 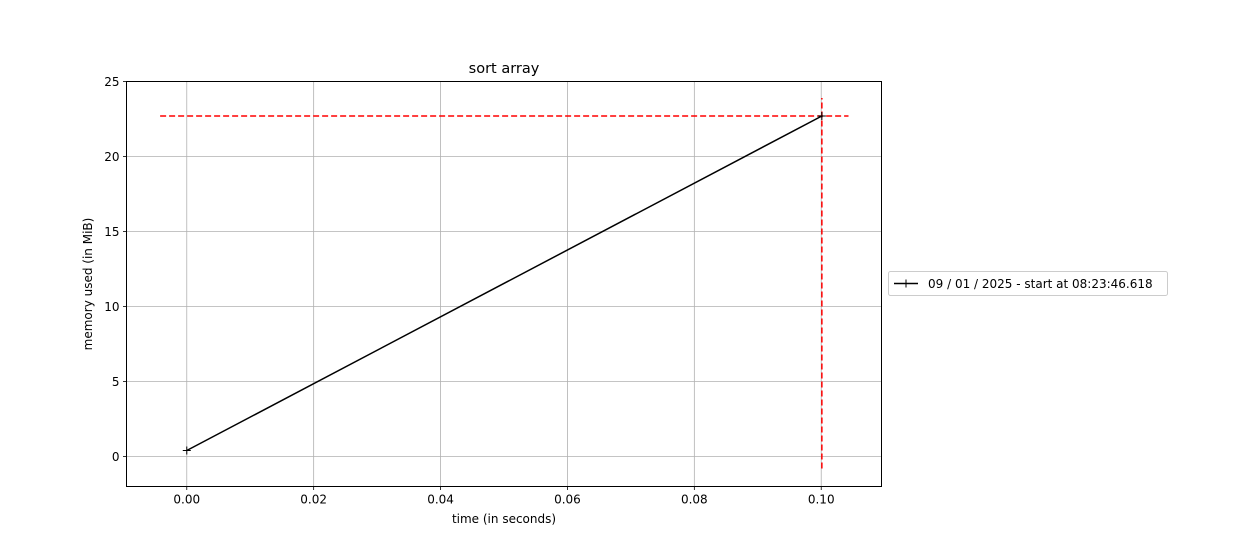 What do you see at coordinates (111, 232) in the screenshot?
I see `y-tick-label: 15` at bounding box center [111, 232].